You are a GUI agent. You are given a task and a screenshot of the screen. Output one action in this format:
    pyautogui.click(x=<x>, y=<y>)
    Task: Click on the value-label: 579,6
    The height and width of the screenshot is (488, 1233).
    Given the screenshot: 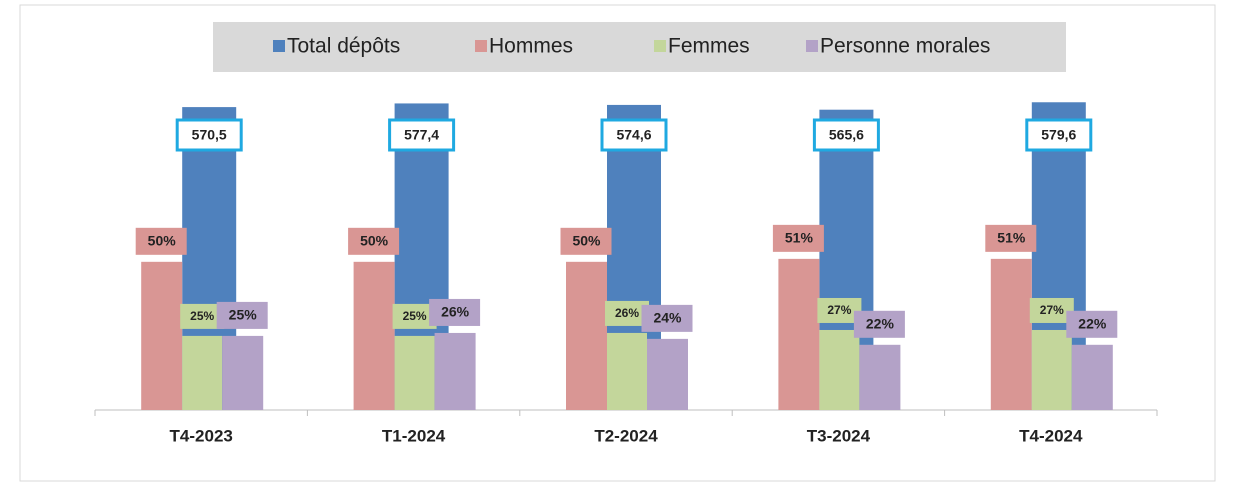 What is the action you would take?
    pyautogui.click(x=1058, y=135)
    